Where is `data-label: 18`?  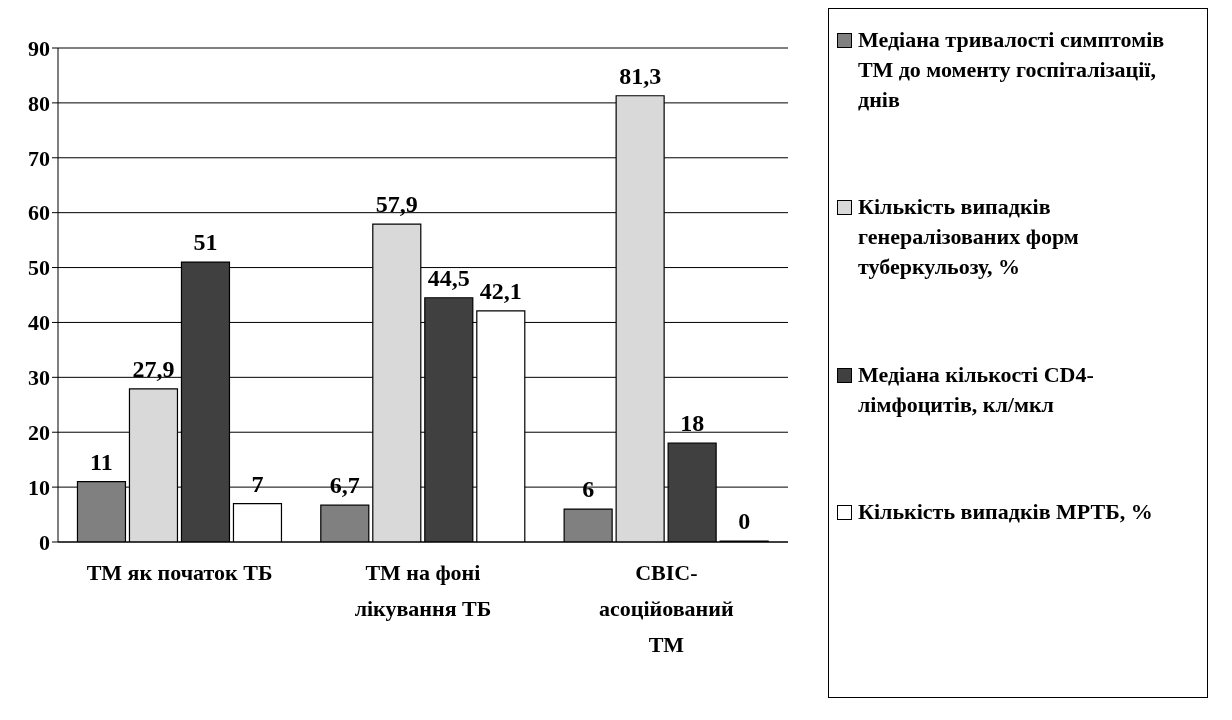 data-label: 18 is located at coordinates (692, 423).